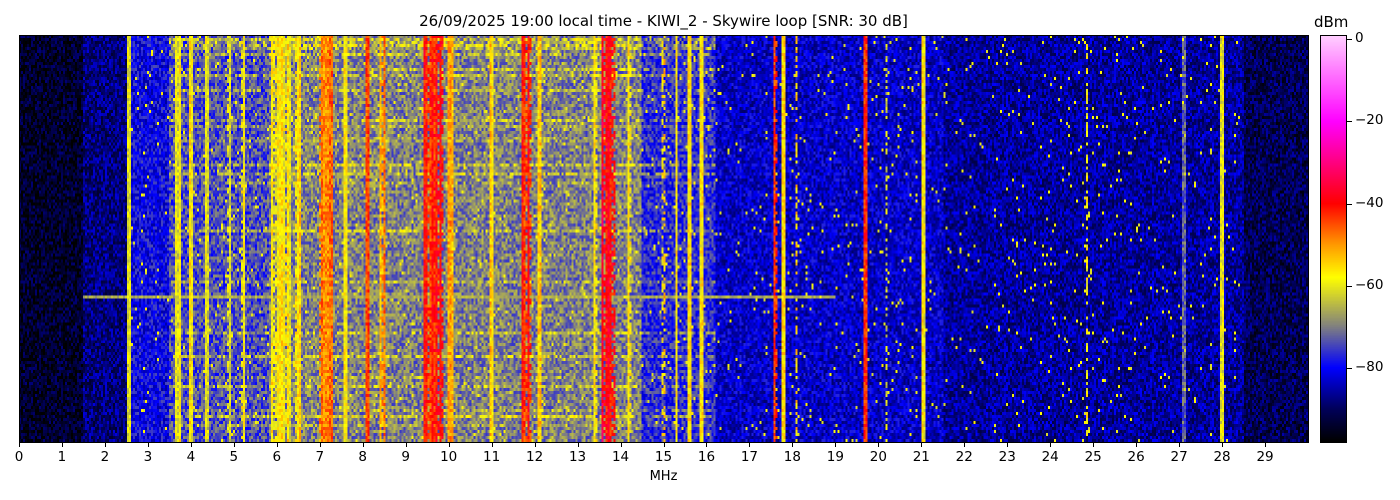 The image size is (1400, 500). Describe the element at coordinates (663, 457) in the screenshot. I see `x-tick-label: 15` at that location.